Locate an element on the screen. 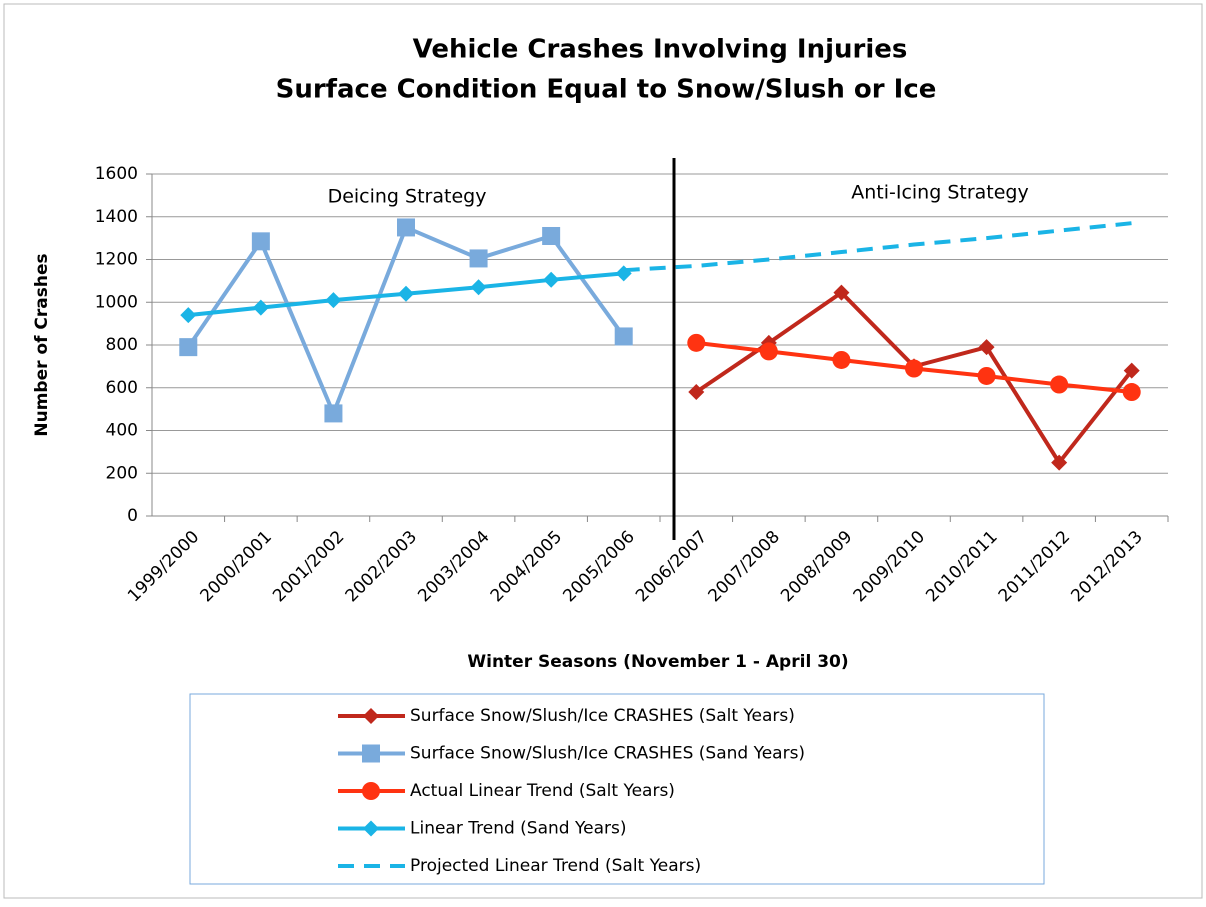 The image size is (1206, 907). y-tick-label: 400 is located at coordinates (122, 431).